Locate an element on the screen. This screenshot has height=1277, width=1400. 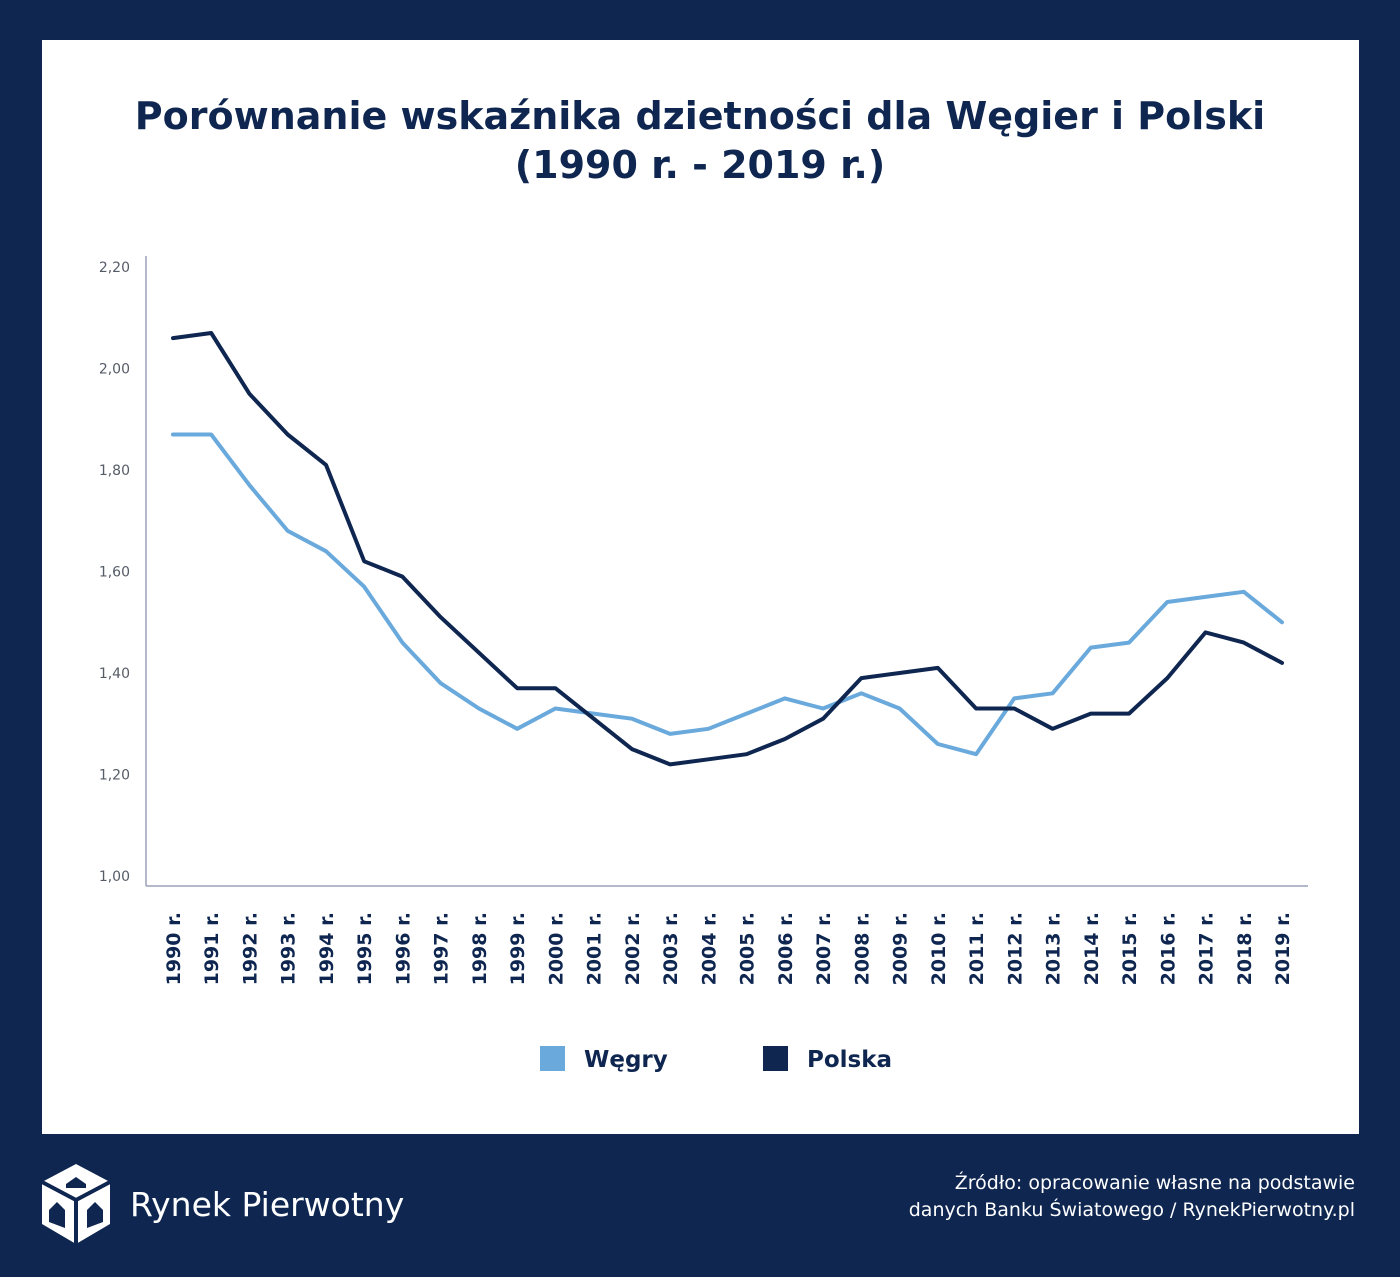
x-tick-label: 2019 r. is located at coordinates (1283, 948).